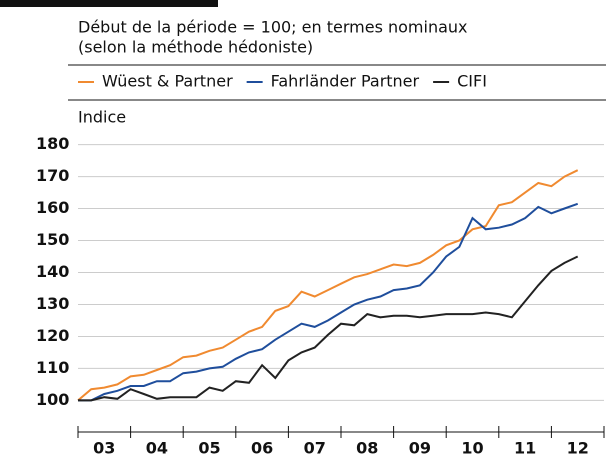  Describe the element at coordinates (345, 81) in the screenshot. I see `legend-label: Fahrländer Partner` at that location.